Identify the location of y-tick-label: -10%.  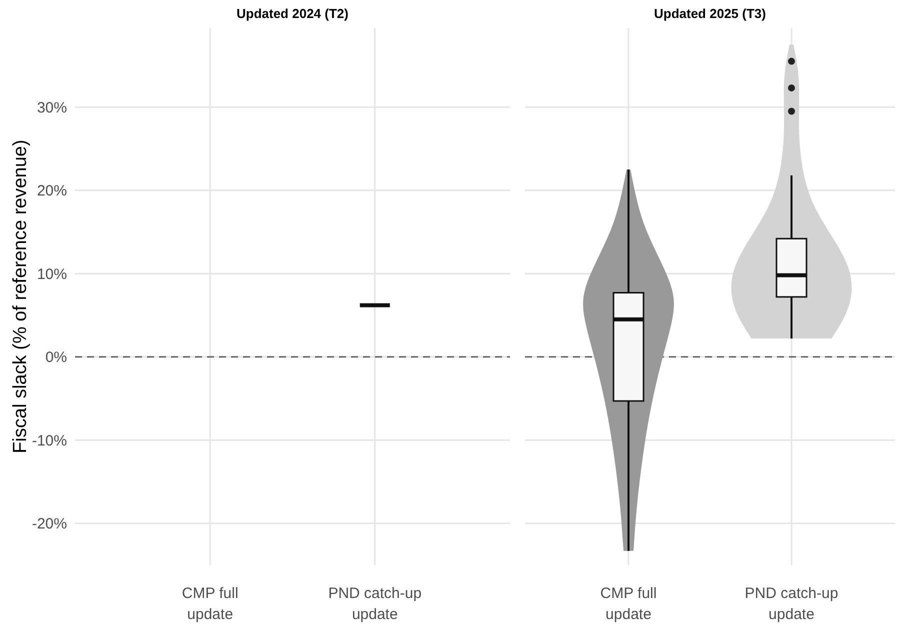
(49, 441).